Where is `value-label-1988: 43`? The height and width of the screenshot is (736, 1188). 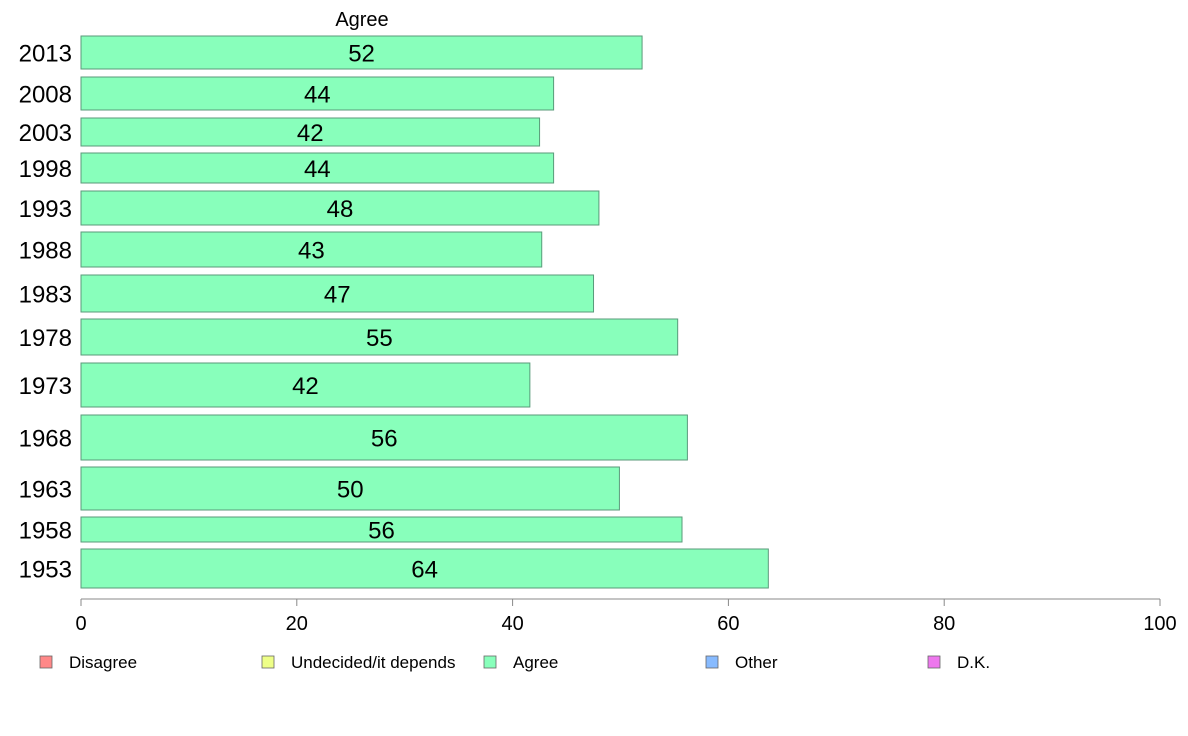 value-label-1988: 43 is located at coordinates (311, 251).